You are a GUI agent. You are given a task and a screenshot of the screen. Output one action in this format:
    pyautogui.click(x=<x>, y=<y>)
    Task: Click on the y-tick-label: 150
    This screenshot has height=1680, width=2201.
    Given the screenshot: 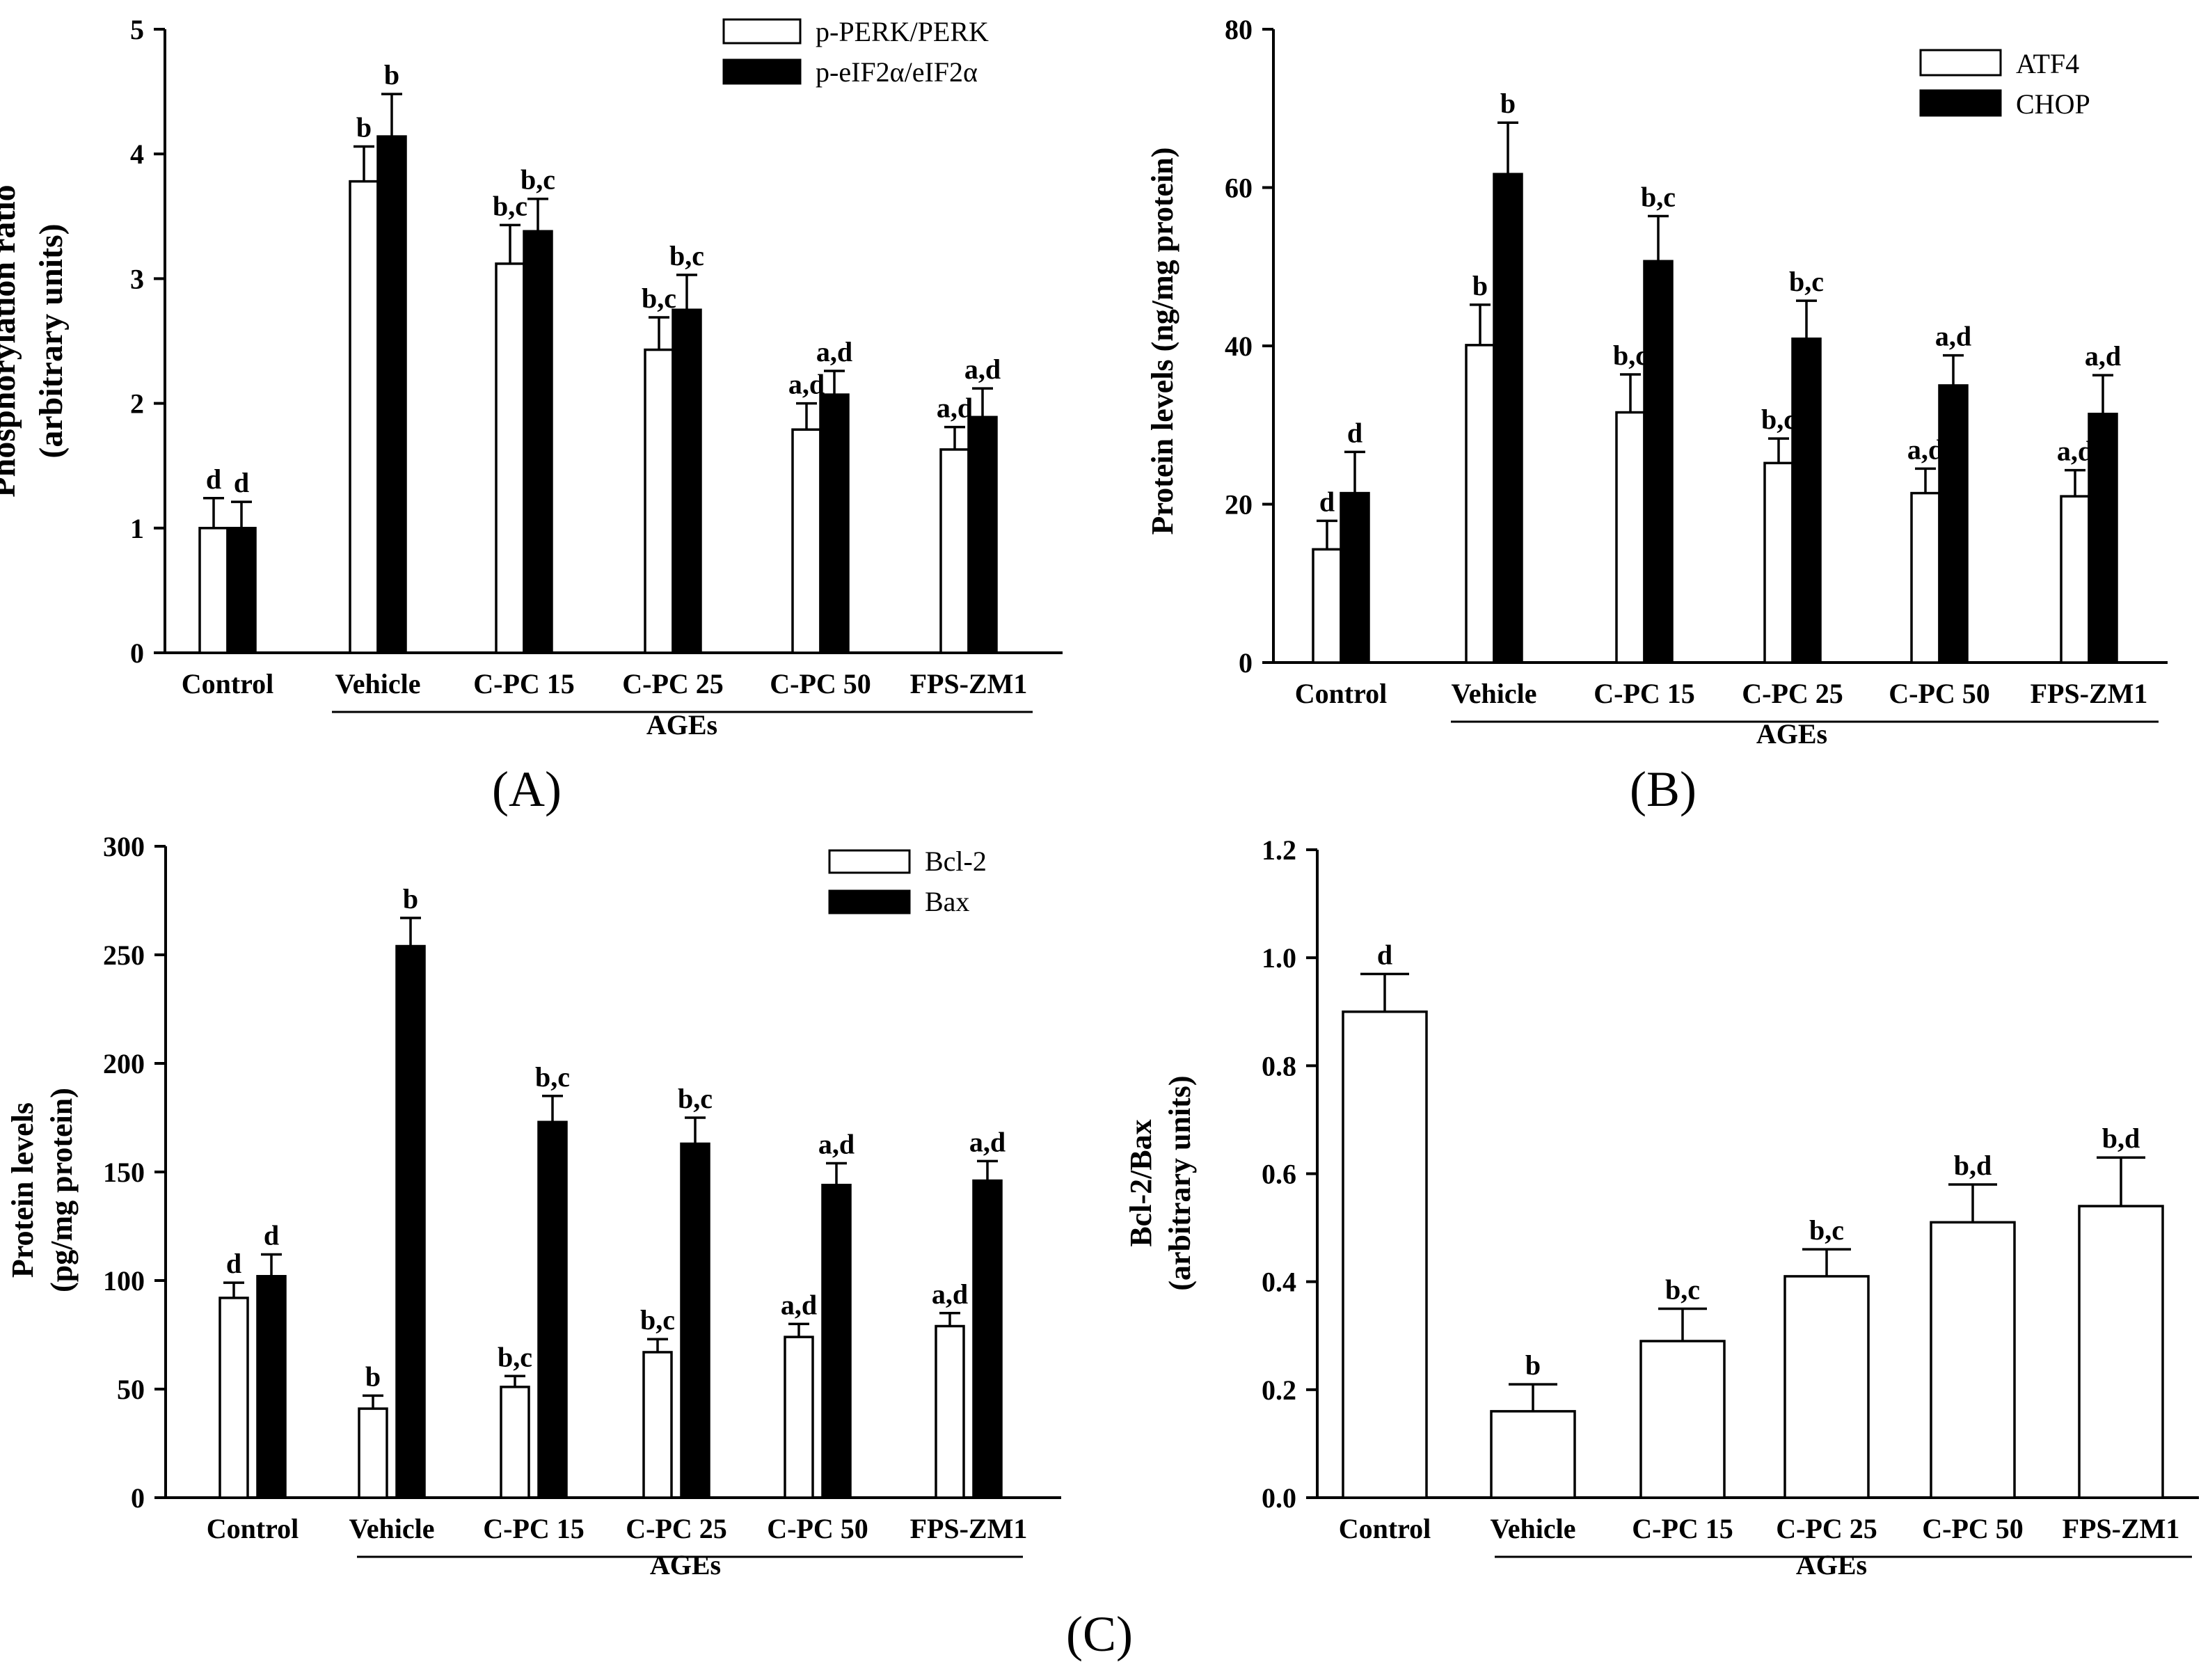 What is the action you would take?
    pyautogui.click(x=124, y=1172)
    